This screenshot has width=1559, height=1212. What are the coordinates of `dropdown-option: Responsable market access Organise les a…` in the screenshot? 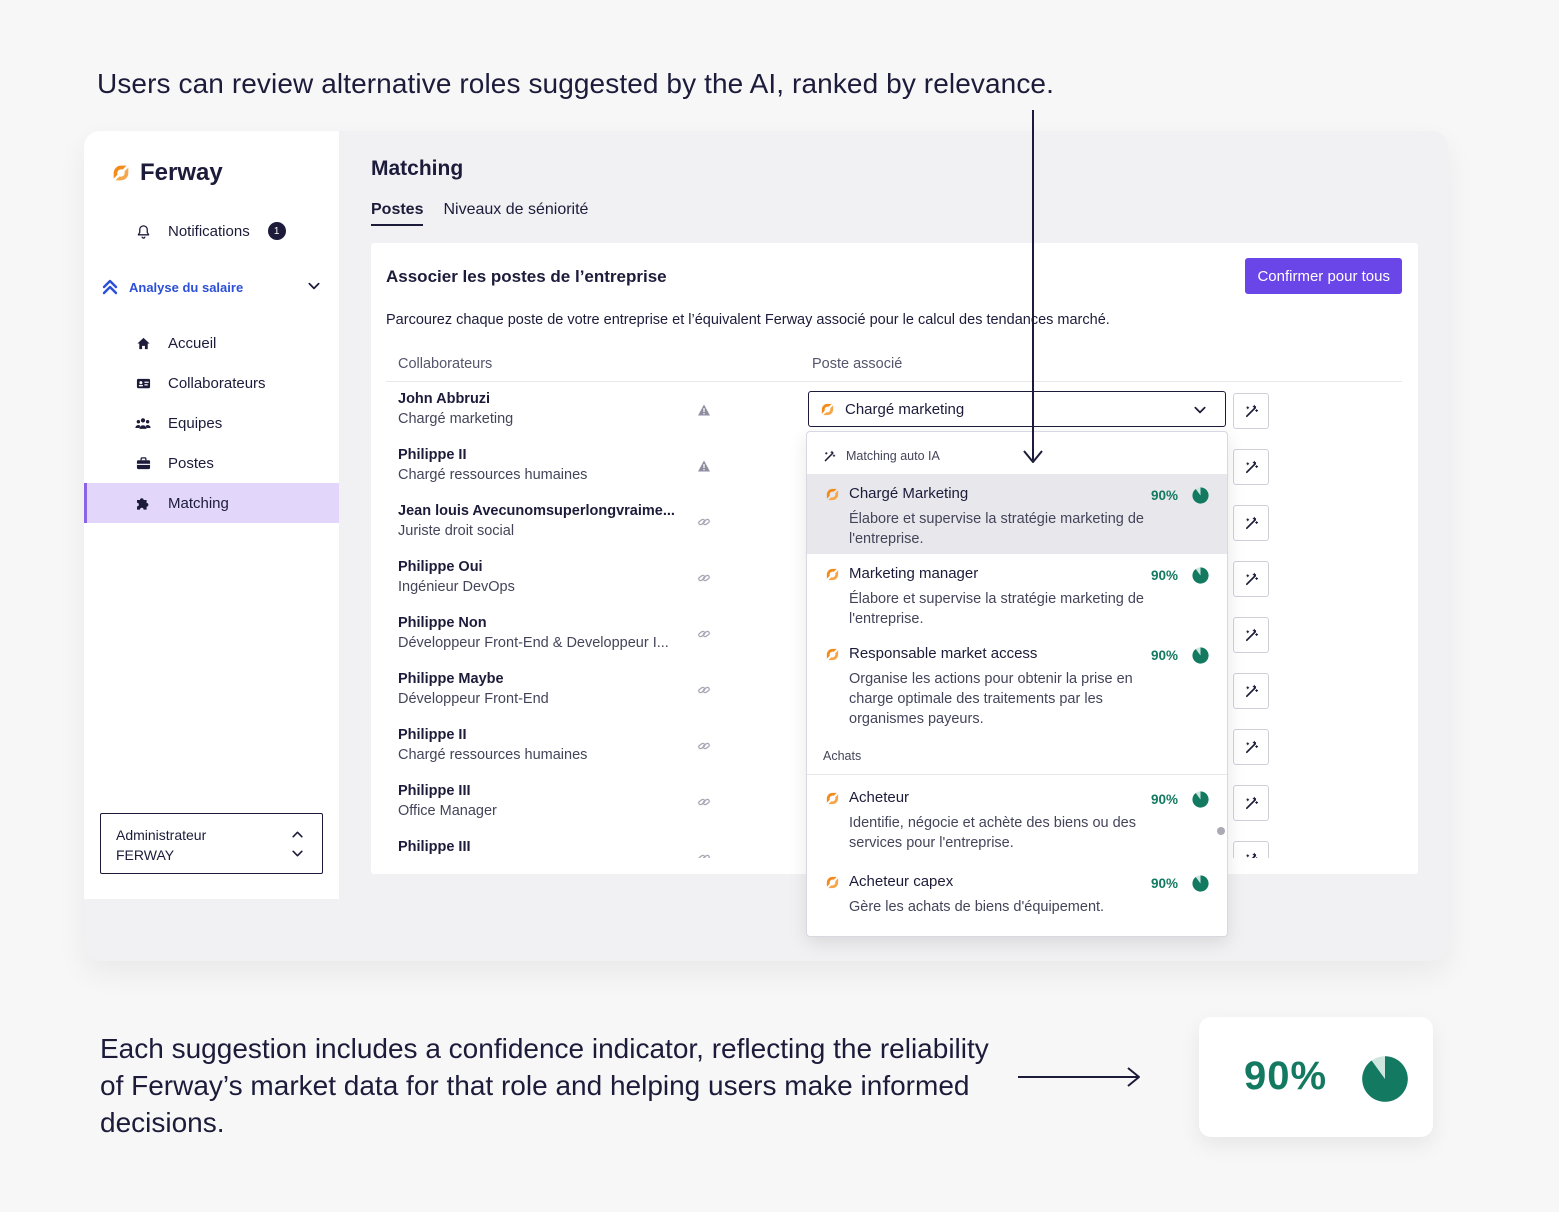 It's located at (1017, 684).